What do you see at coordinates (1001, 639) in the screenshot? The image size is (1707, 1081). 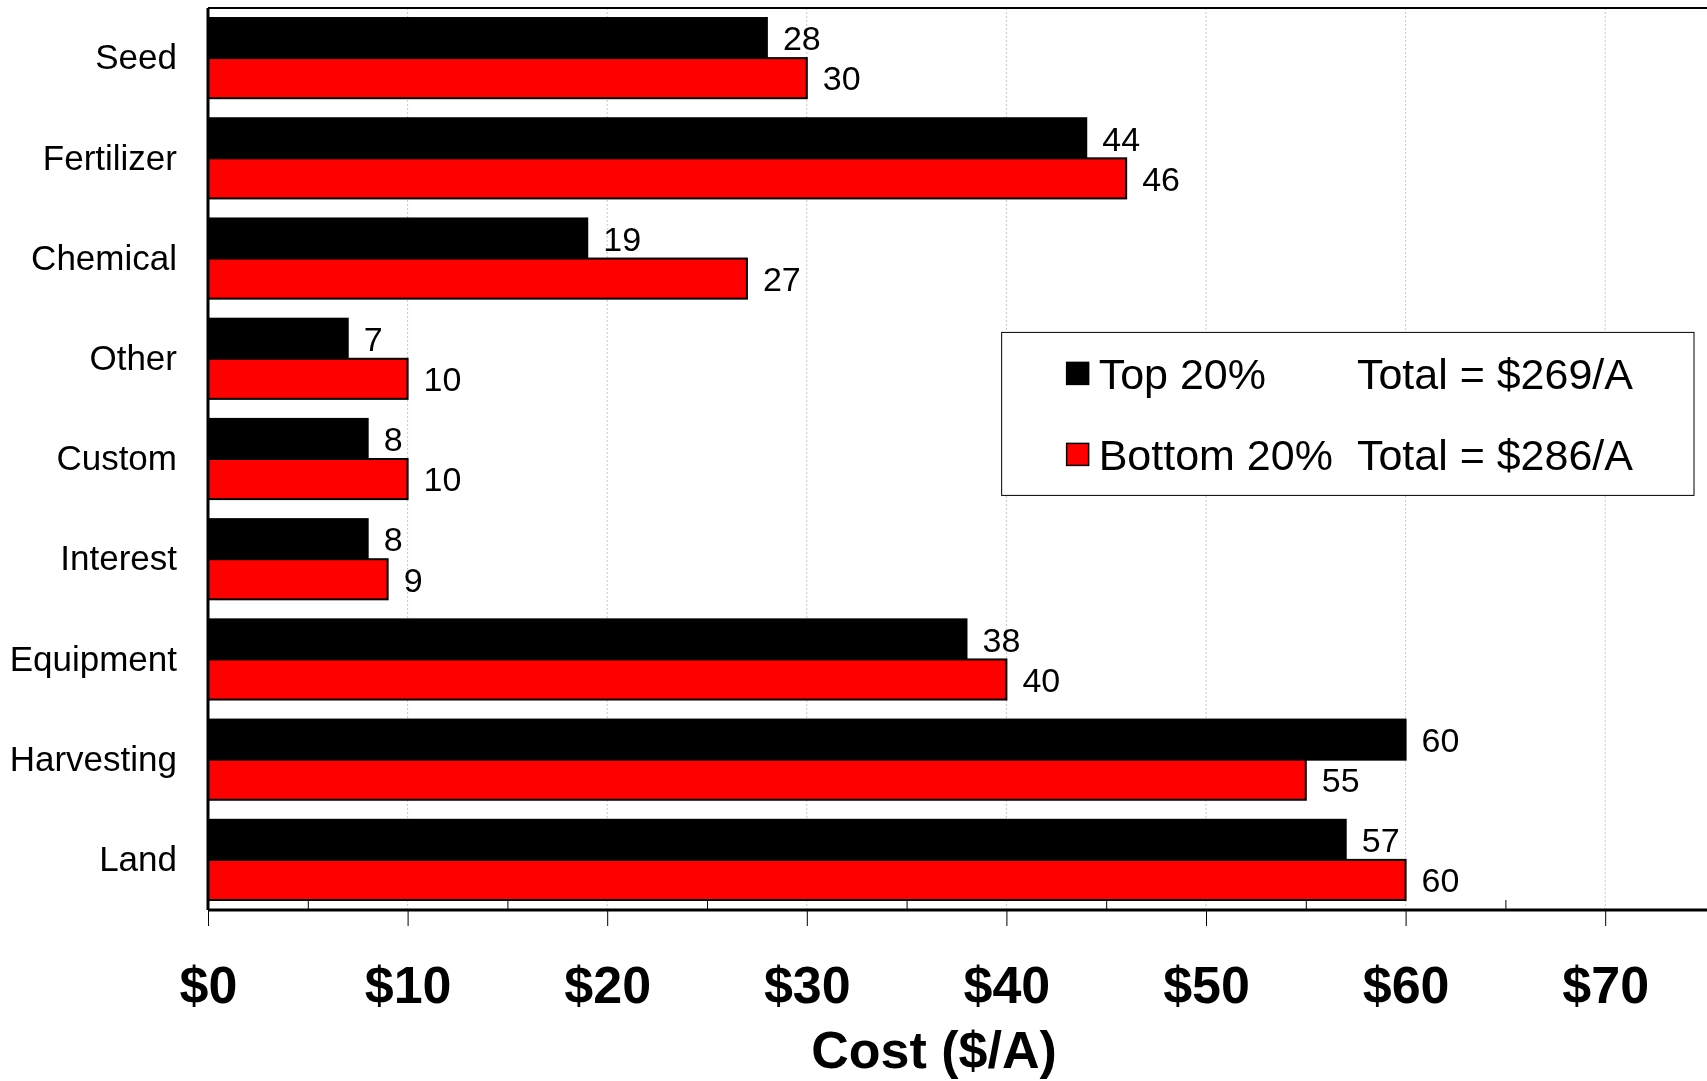 I see `data-label: 38` at bounding box center [1001, 639].